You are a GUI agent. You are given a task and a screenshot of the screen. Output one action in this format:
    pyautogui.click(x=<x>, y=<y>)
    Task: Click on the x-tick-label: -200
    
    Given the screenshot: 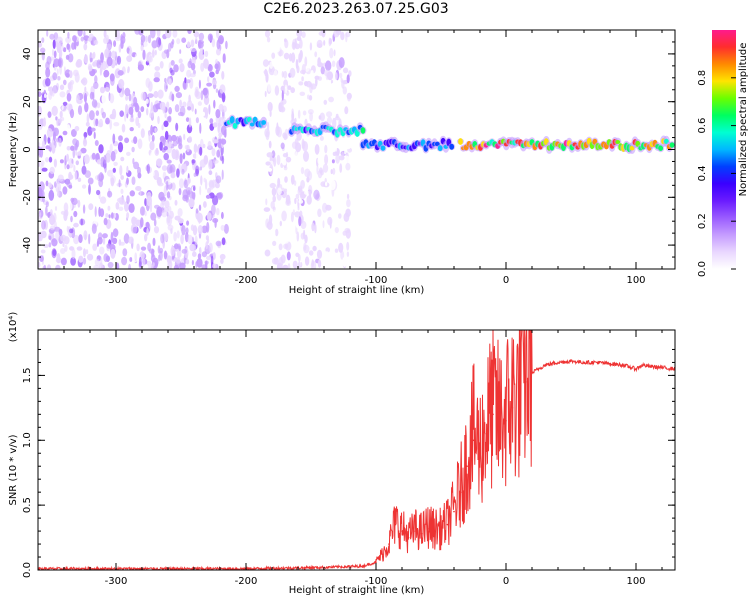 What is the action you would take?
    pyautogui.click(x=246, y=280)
    